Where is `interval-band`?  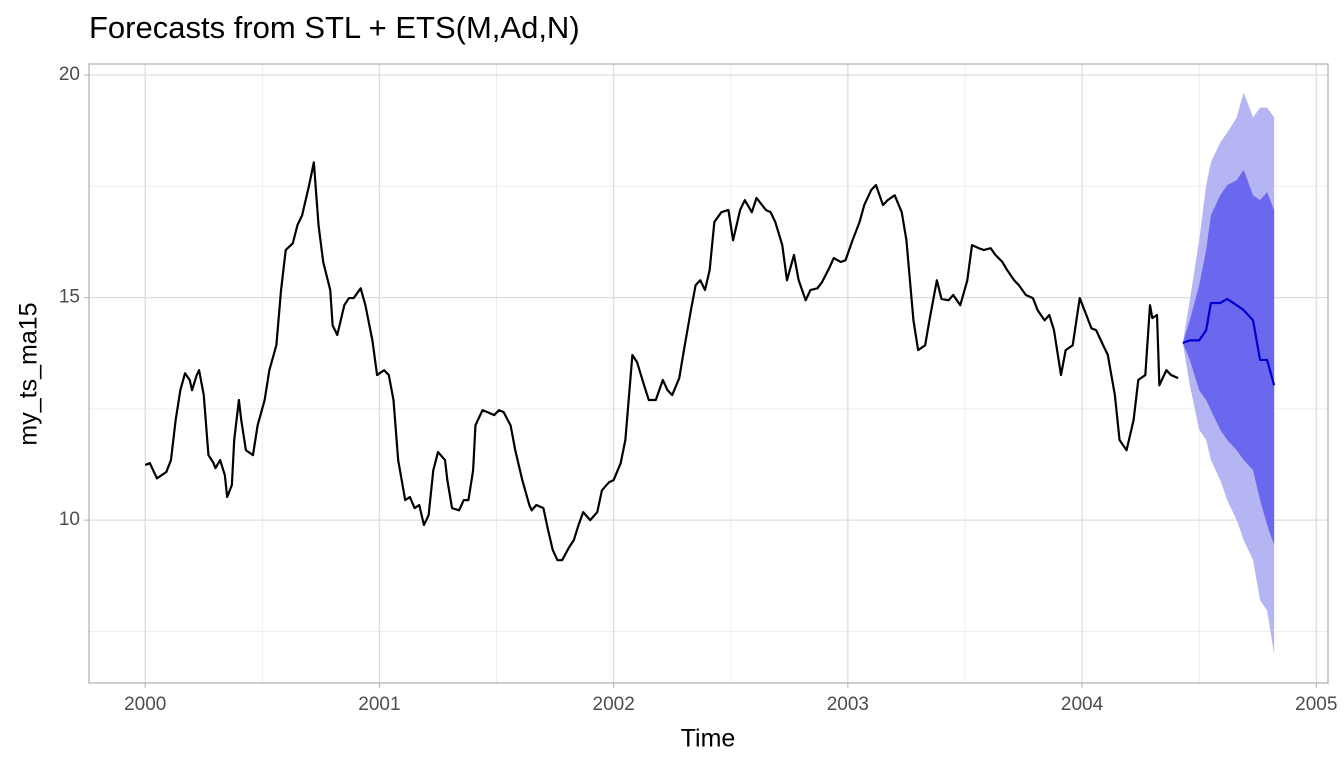
interval-band is located at coordinates (1228, 357).